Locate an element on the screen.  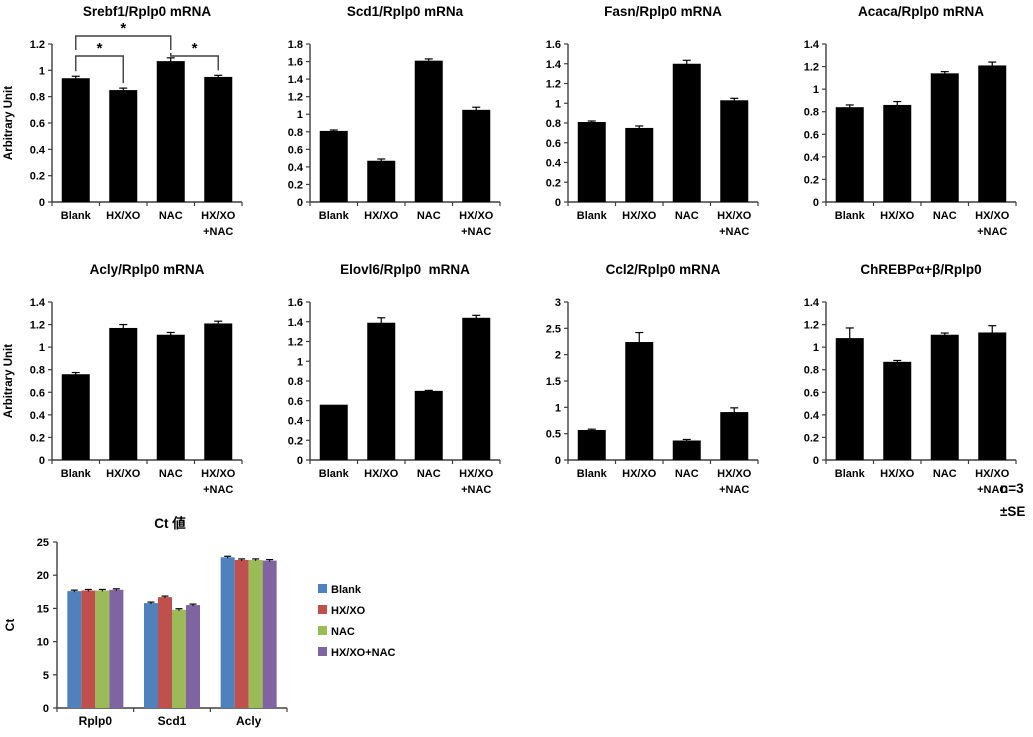
bar-NAC is located at coordinates (686, 450).